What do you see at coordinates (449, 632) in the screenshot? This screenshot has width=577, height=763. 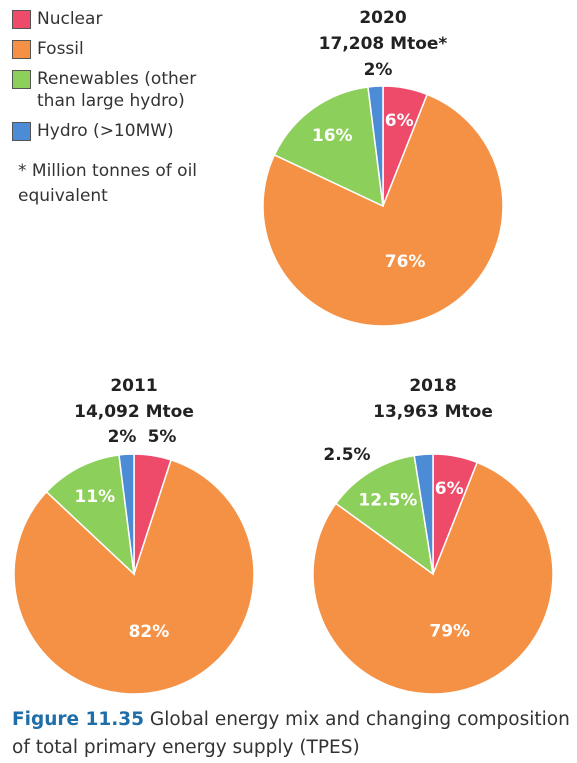 I see `data-label: 79%` at bounding box center [449, 632].